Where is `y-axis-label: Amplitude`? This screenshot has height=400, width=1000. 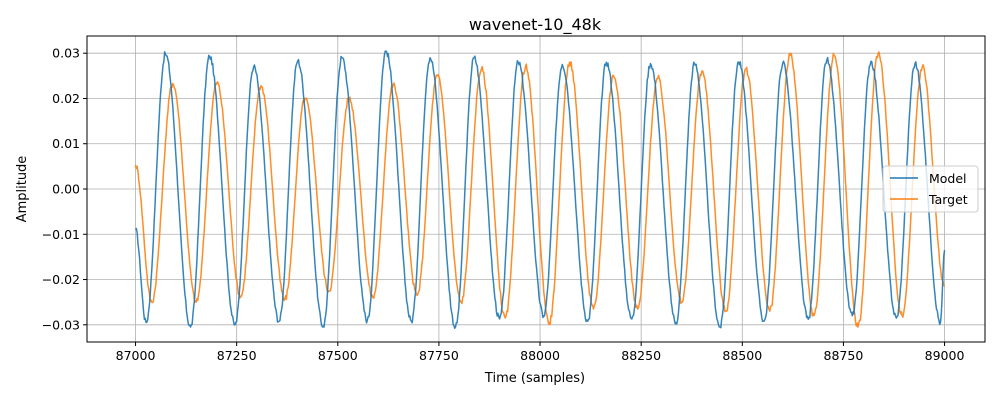 y-axis-label: Amplitude is located at coordinates (22, 189).